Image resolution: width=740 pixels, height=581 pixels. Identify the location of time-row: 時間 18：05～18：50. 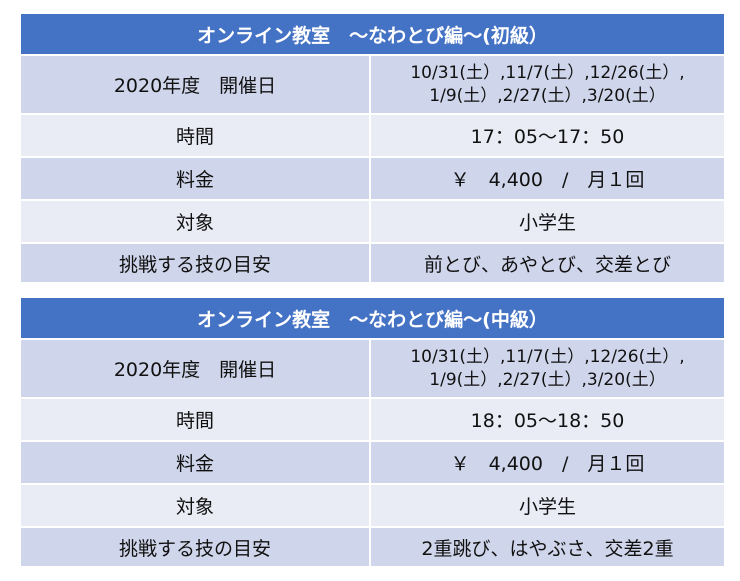
(372, 420).